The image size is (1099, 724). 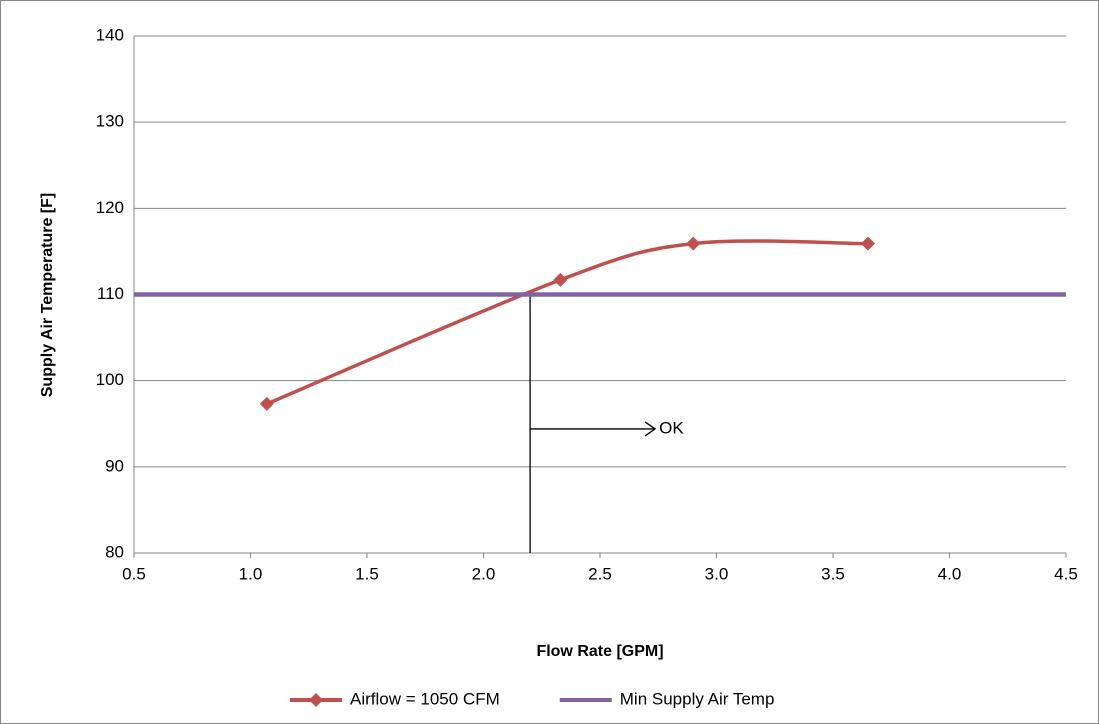 I want to click on y-tick-label: 100, so click(x=110, y=379).